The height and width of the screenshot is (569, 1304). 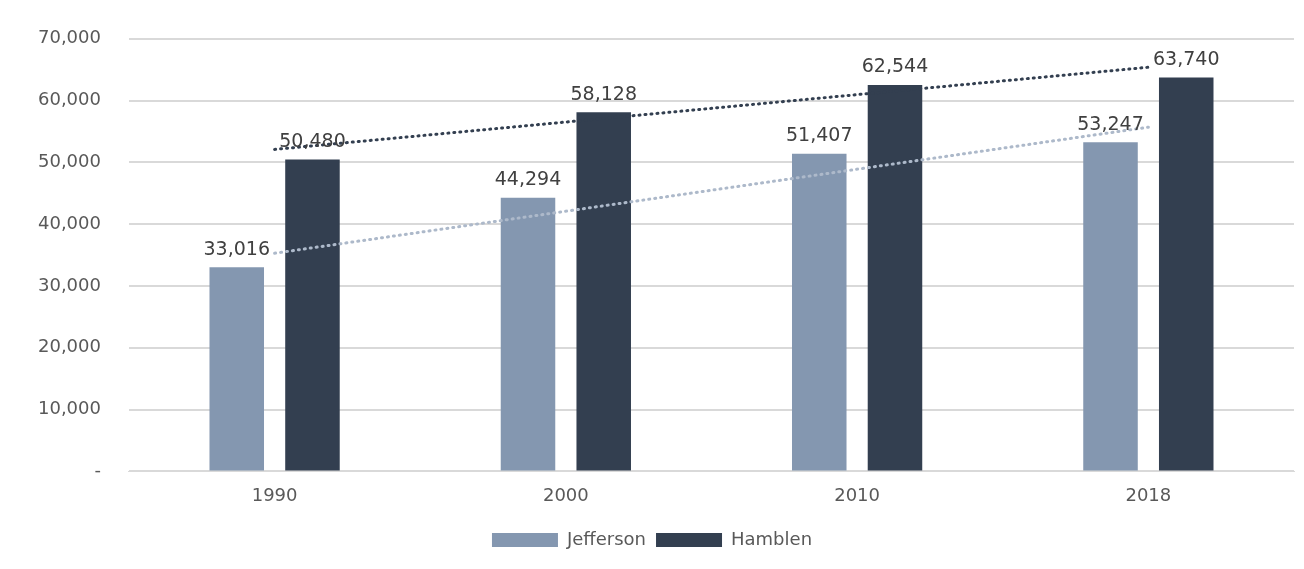 What do you see at coordinates (565, 494) in the screenshot?
I see `x-tick-label: 2000` at bounding box center [565, 494].